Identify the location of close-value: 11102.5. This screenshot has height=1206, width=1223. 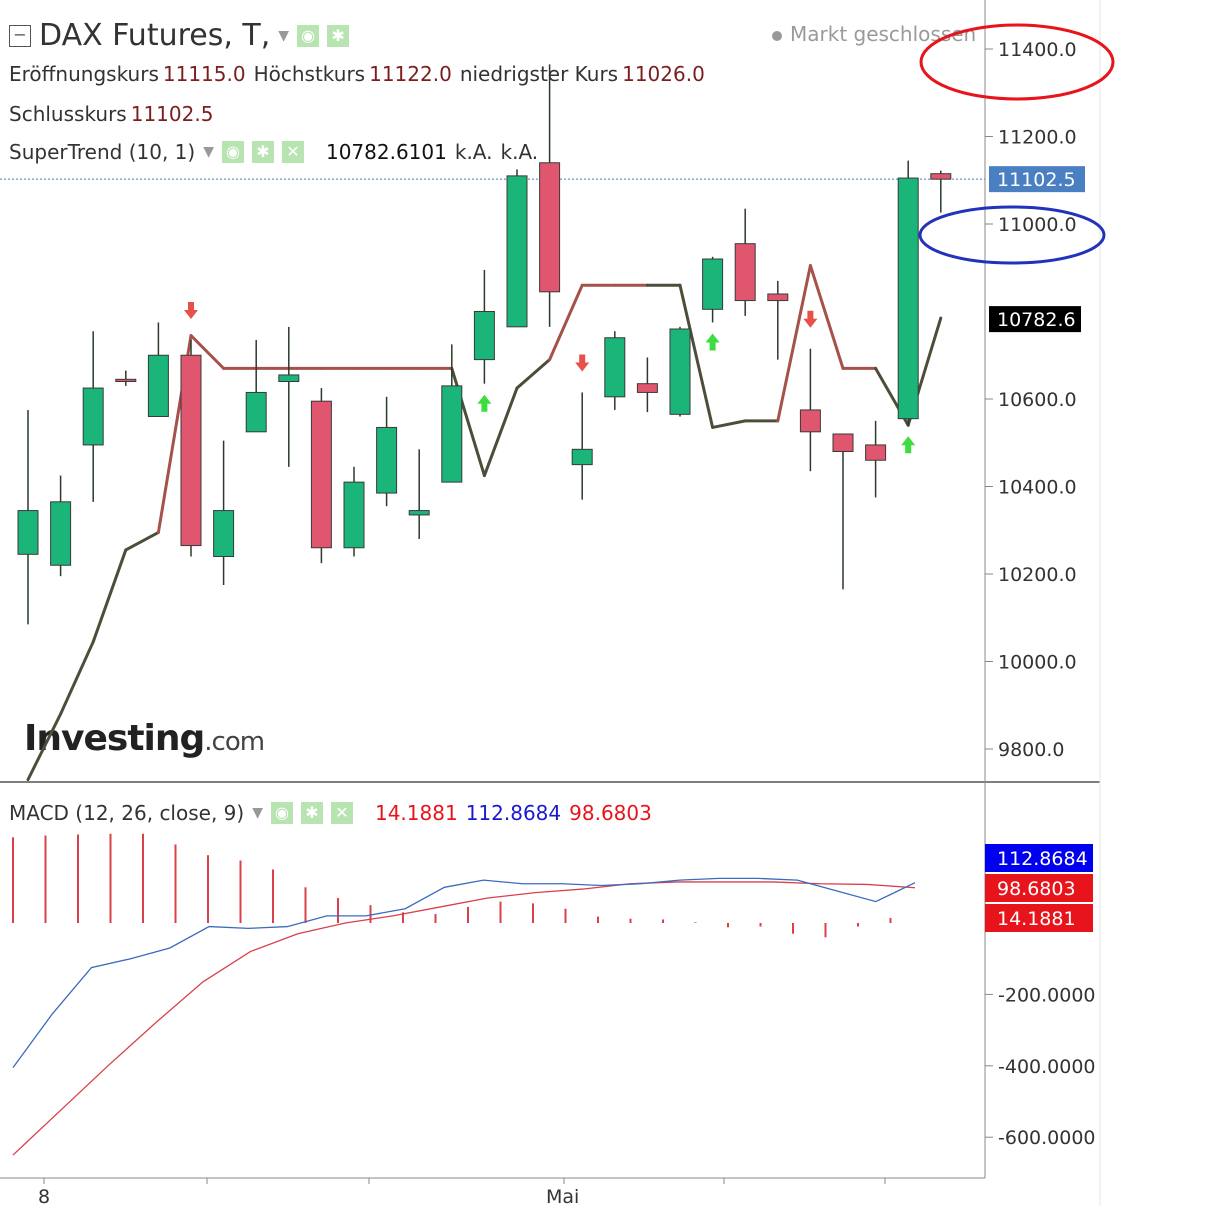
(172, 114).